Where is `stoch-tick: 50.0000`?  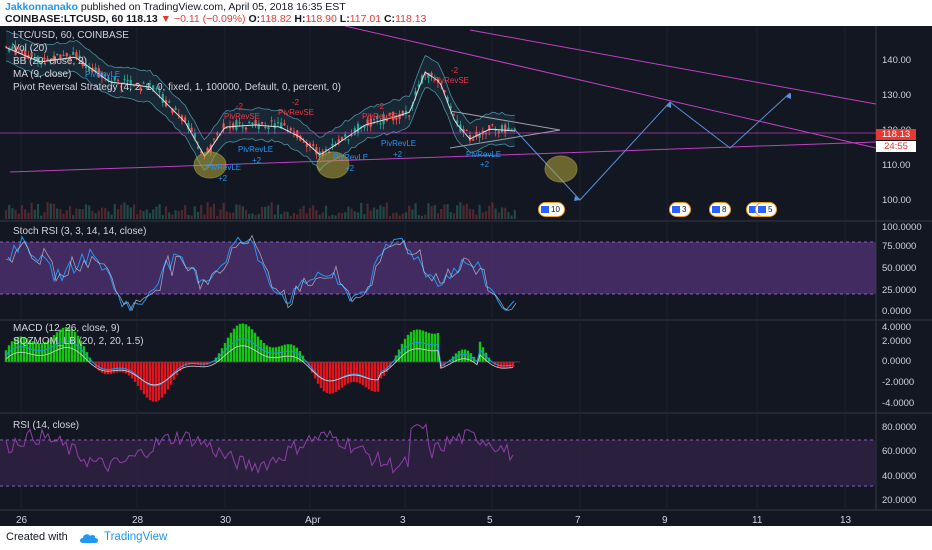
stoch-tick: 50.0000 is located at coordinates (899, 268).